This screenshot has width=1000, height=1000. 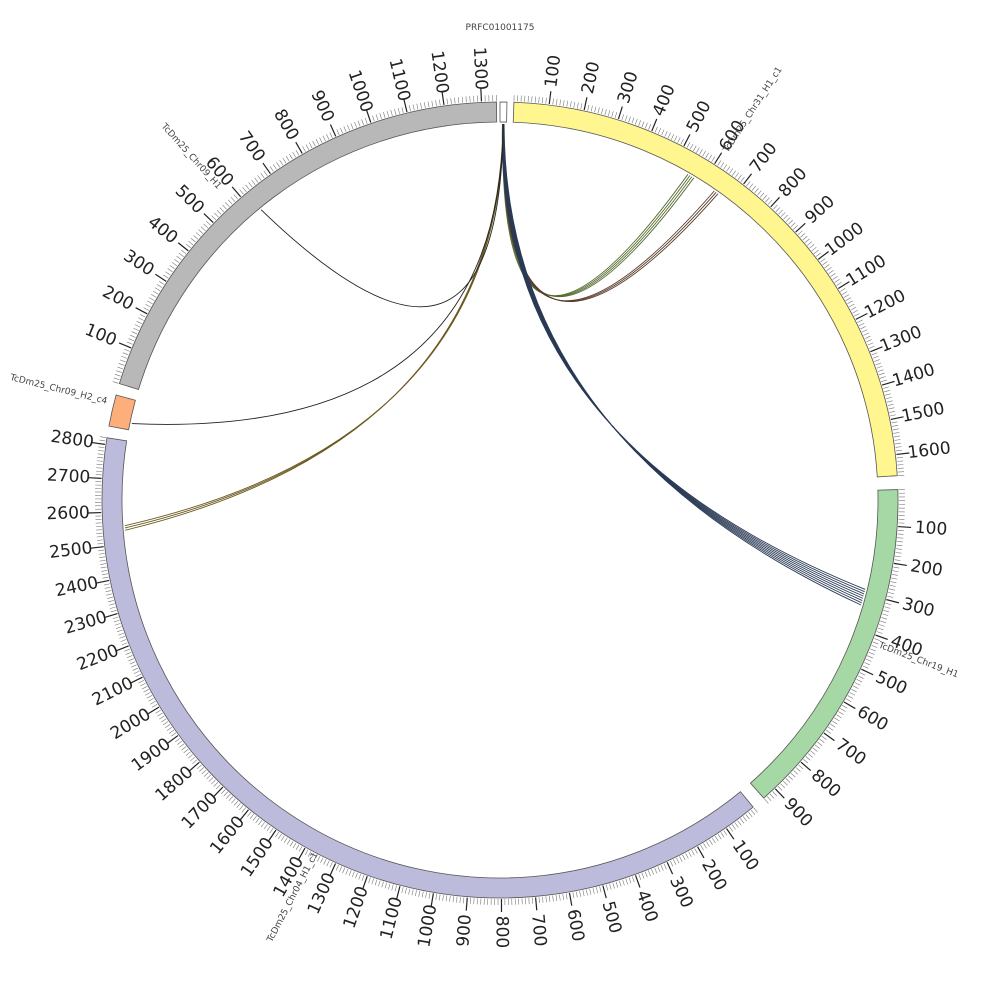 I want to click on tick-label: 1600, so click(x=929, y=450).